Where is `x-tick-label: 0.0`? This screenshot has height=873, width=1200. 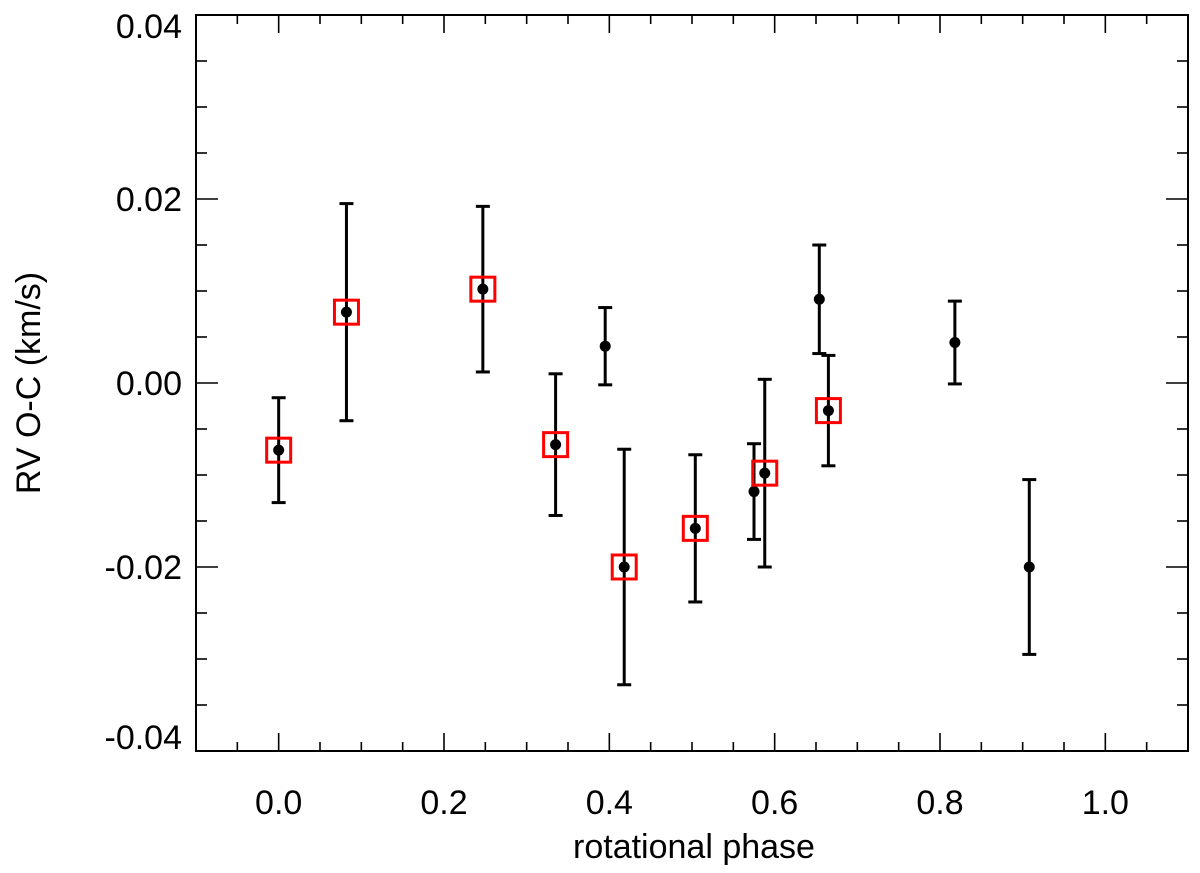 x-tick-label: 0.0 is located at coordinates (278, 803).